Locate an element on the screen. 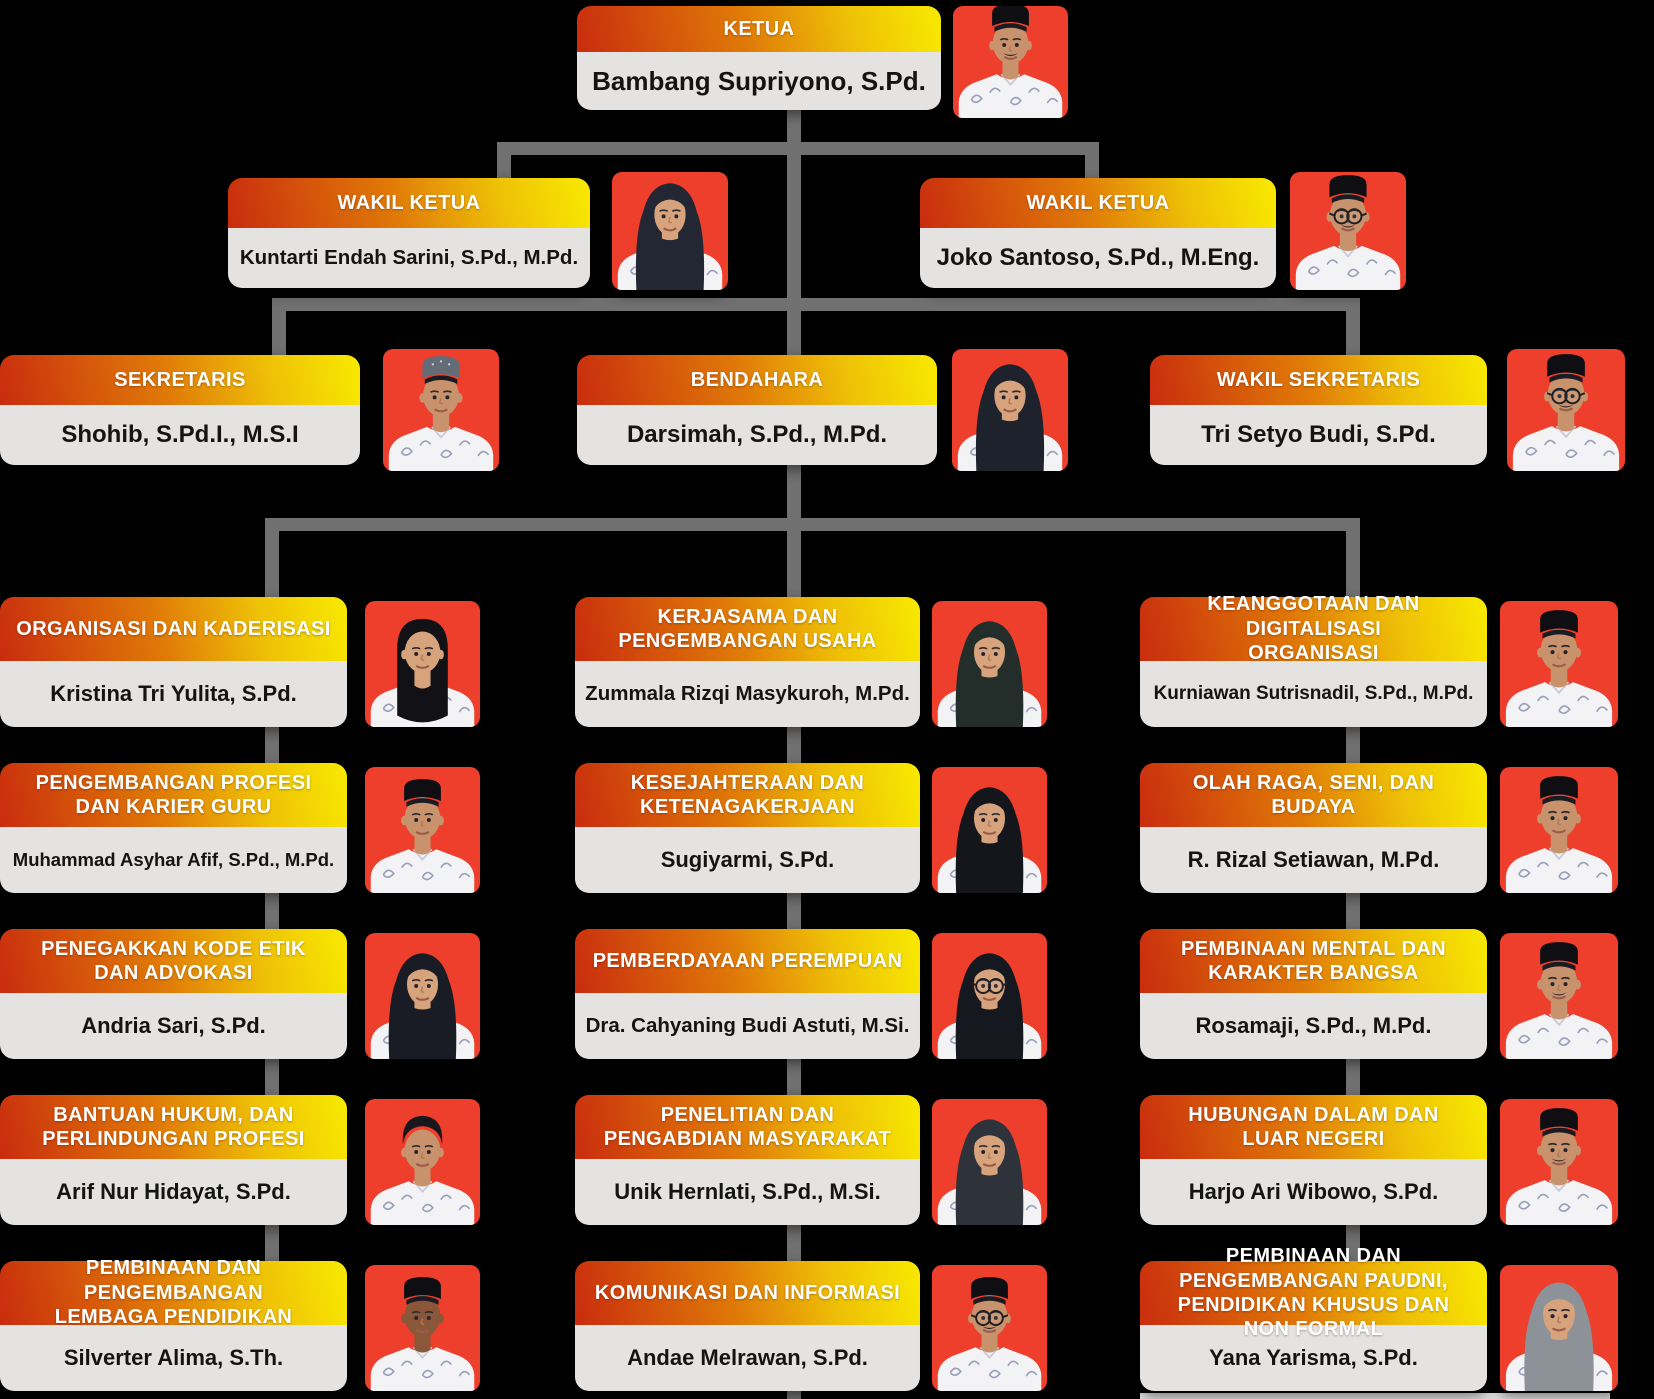  member-name-panel: R. Rizal Setiawan, M.Pd. is located at coordinates (1313, 860).